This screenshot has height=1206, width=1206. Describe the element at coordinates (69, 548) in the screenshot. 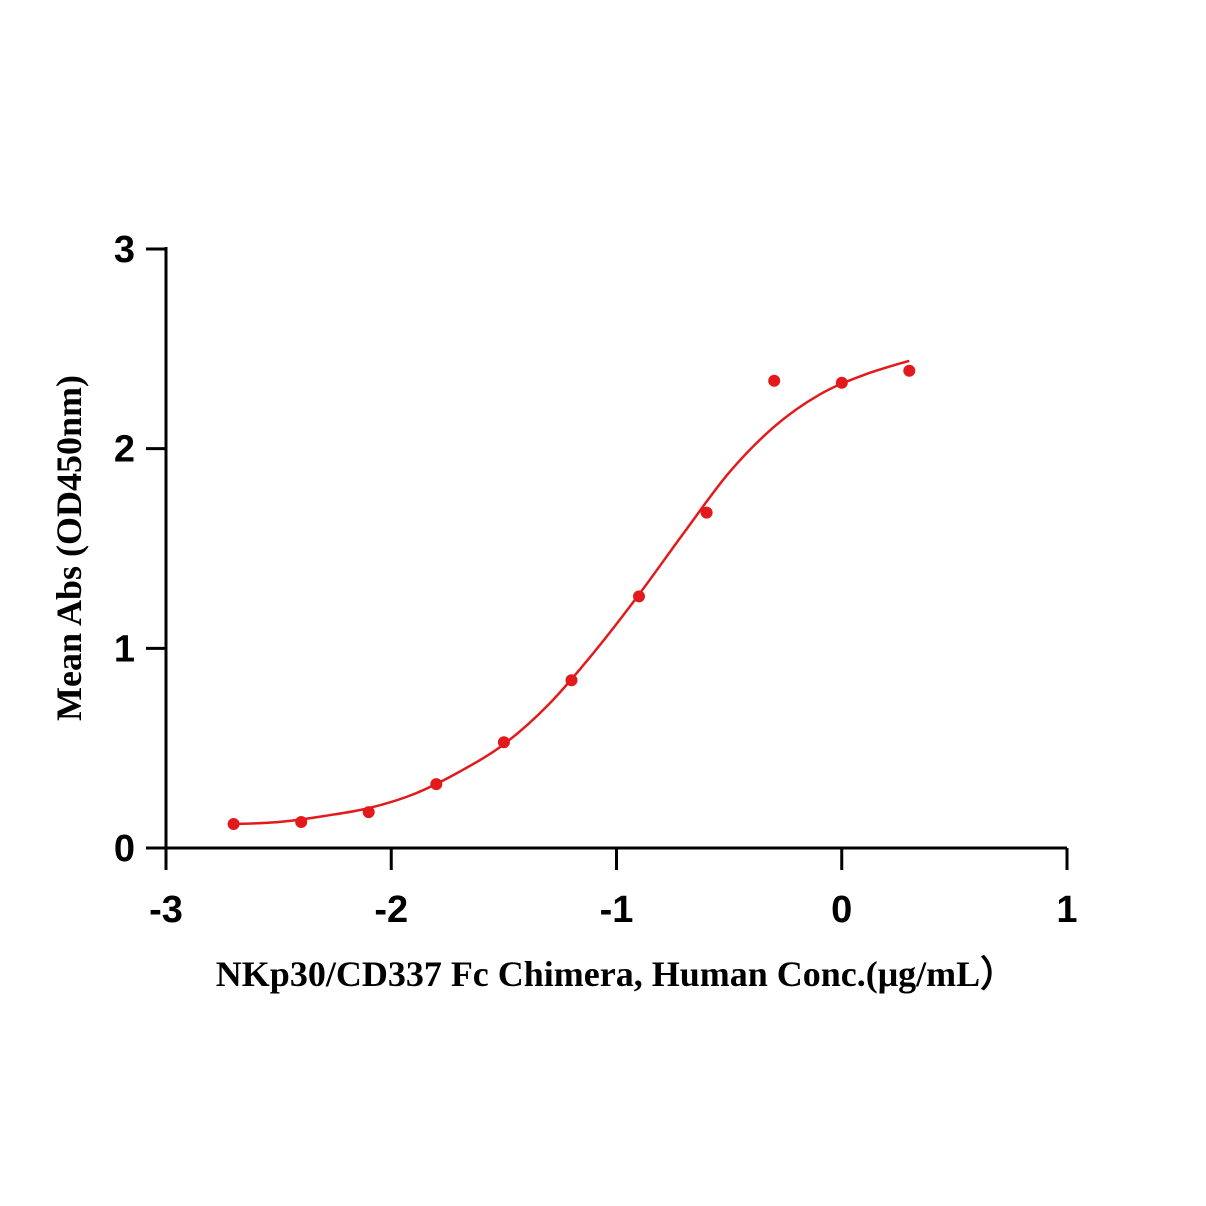

I see `y-axis-title: Mean Abs (OD450nm)` at that location.